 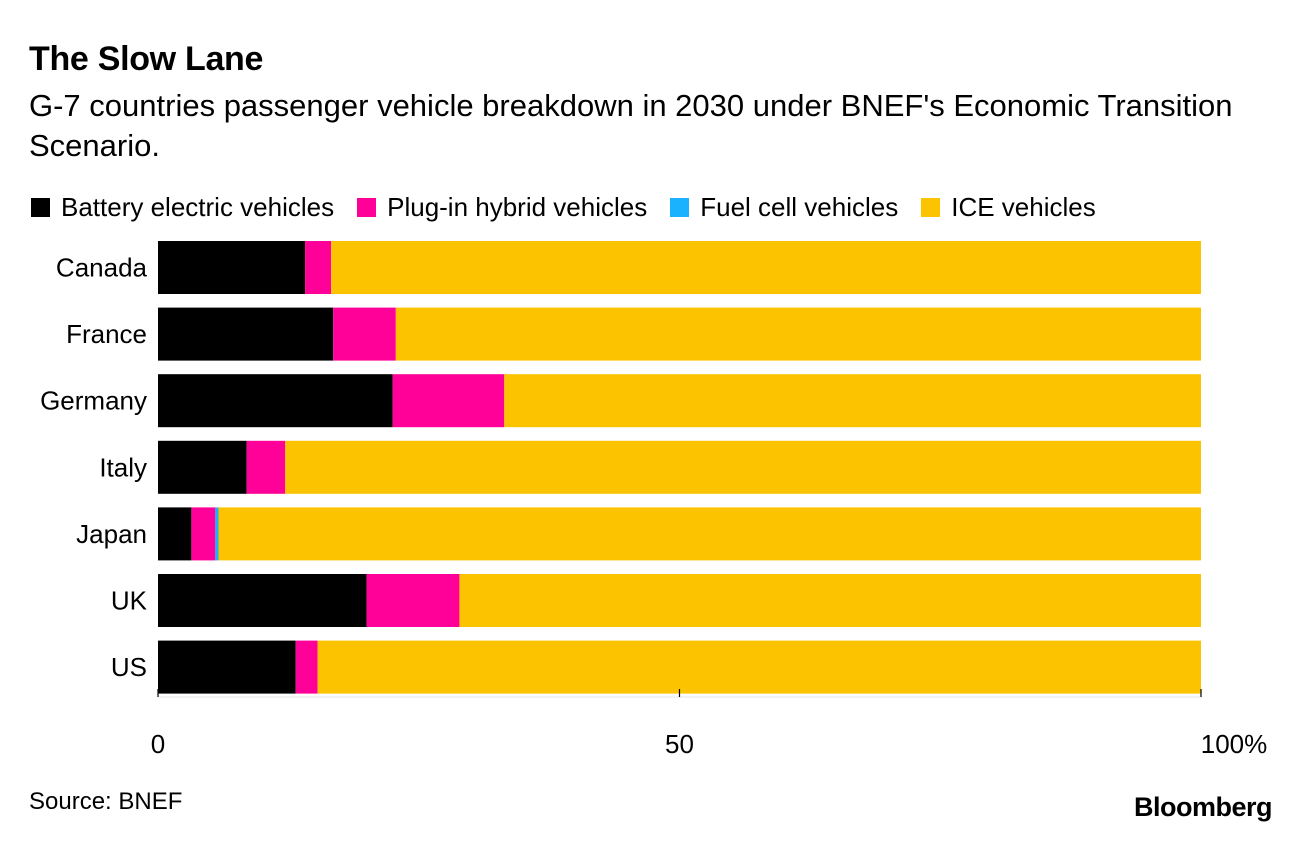 I want to click on bar-segment-italy-plug-in-hybrid-vehicles, so click(x=266, y=467).